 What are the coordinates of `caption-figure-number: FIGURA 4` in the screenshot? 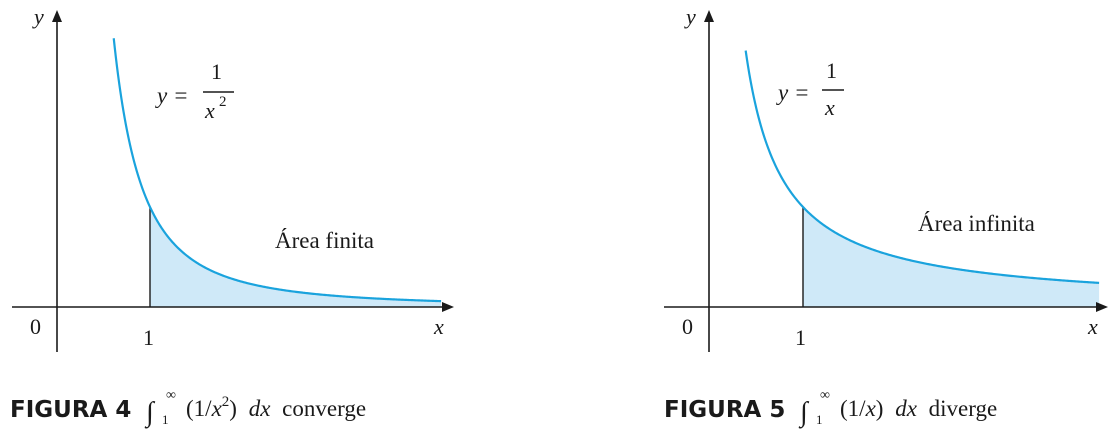 It's located at (70, 410).